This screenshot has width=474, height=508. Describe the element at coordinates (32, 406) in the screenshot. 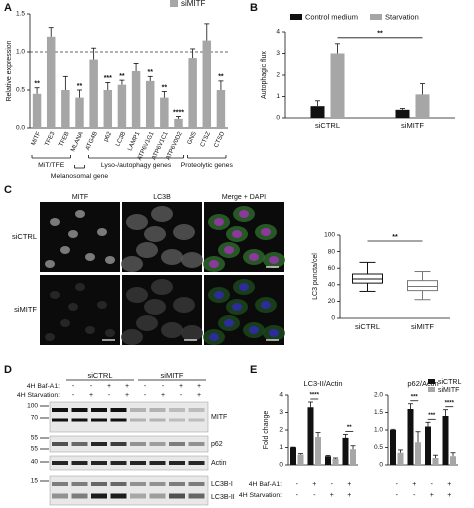

I see `mw-marker: 100` at that location.